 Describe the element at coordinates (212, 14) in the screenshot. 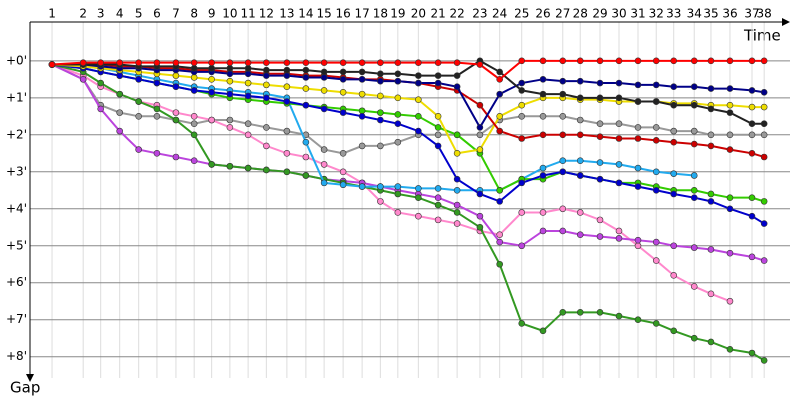

I see `x-tick-label: 9` at that location.